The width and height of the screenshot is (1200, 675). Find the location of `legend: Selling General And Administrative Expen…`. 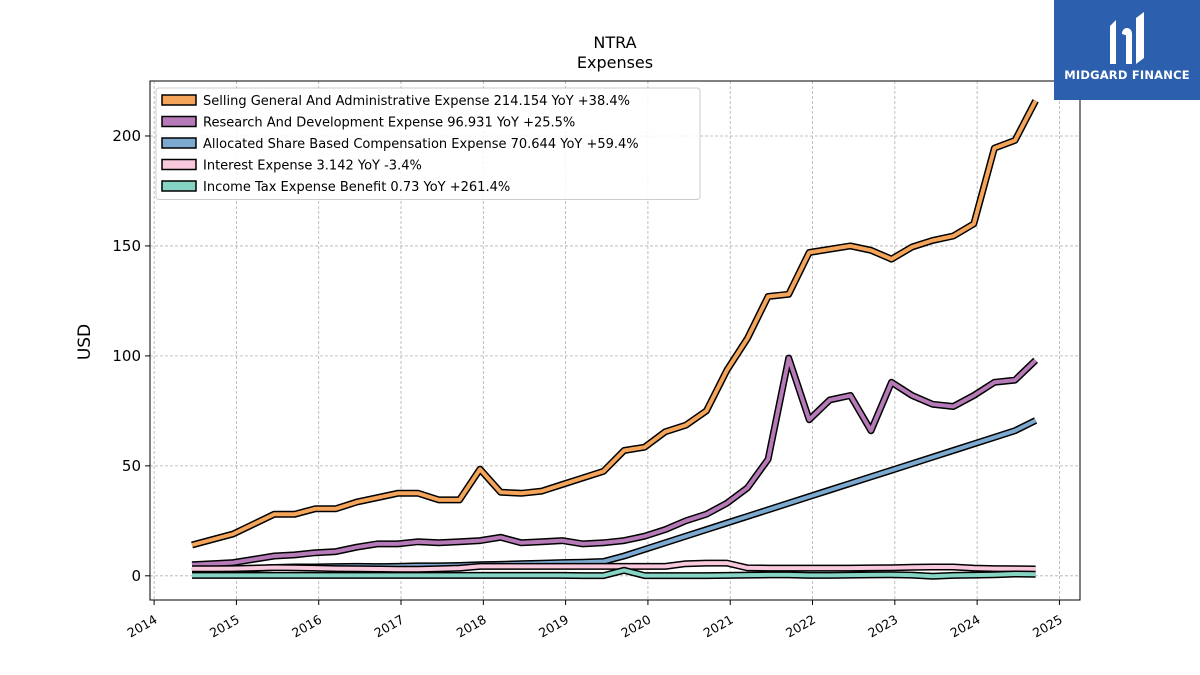

legend: Selling General And Administrative Expen… is located at coordinates (428, 143).